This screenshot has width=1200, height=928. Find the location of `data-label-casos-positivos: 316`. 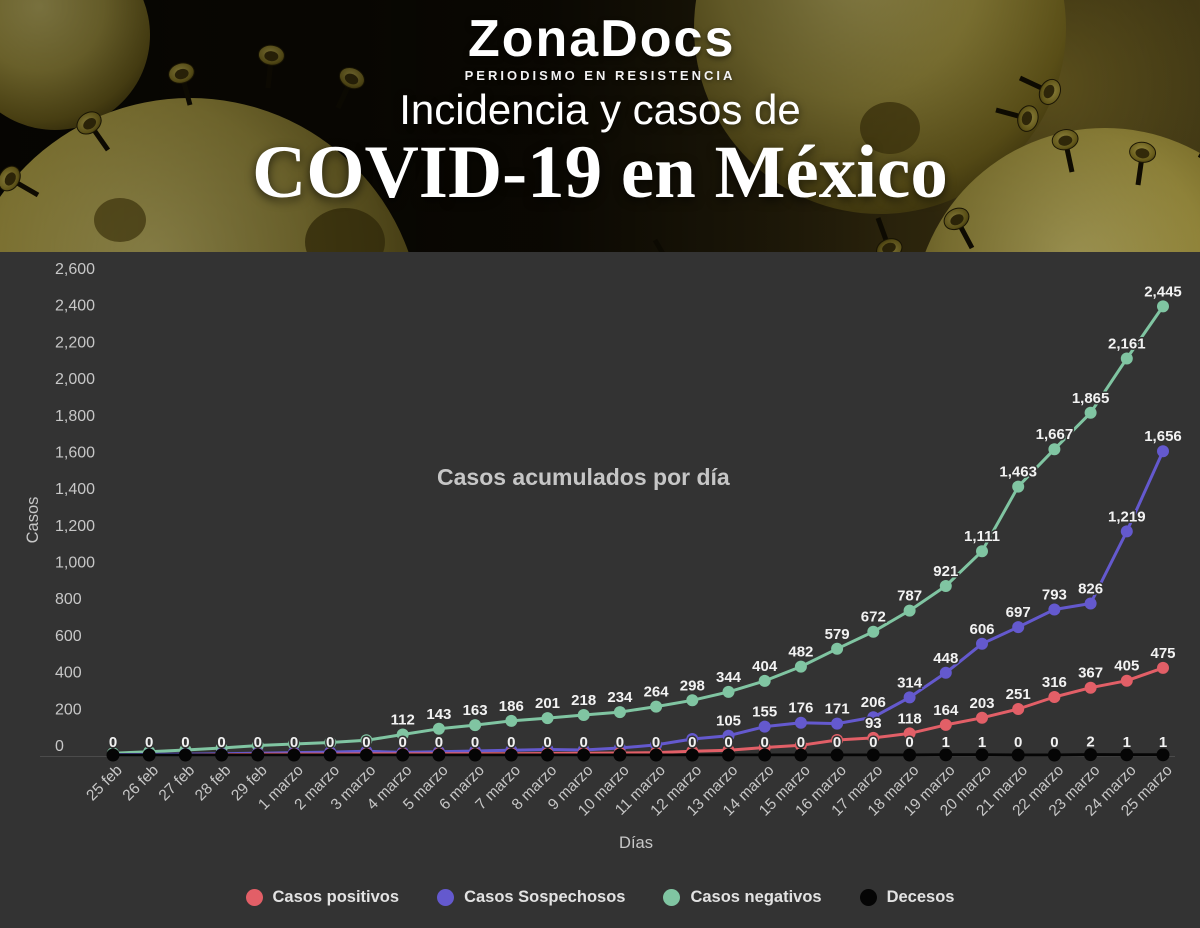

data-label-casos-positivos: 316 is located at coordinates (1054, 682).